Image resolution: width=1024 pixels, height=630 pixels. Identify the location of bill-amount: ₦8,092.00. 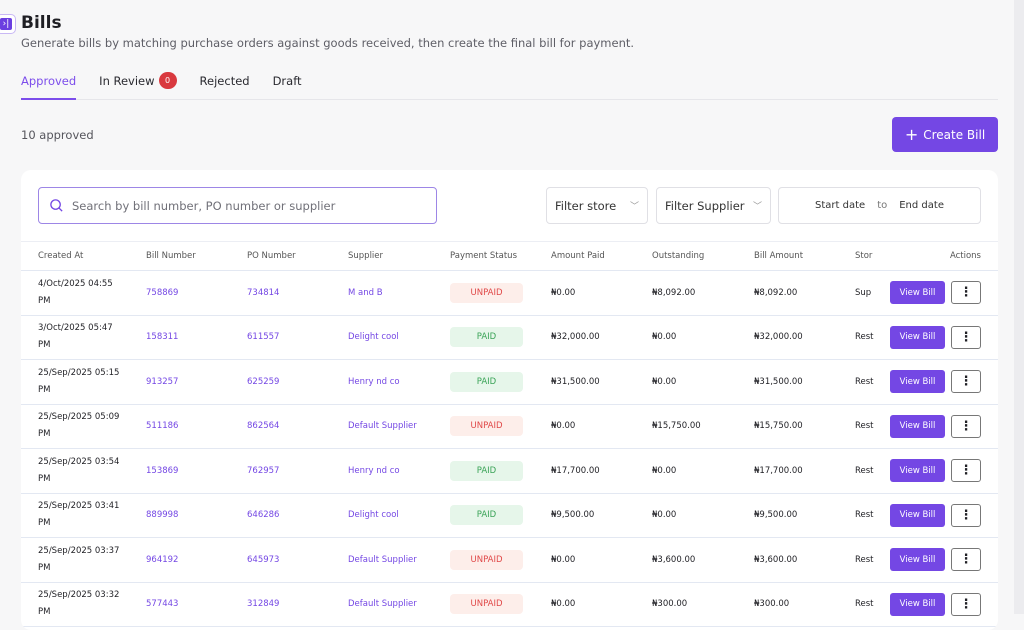
(804, 293).